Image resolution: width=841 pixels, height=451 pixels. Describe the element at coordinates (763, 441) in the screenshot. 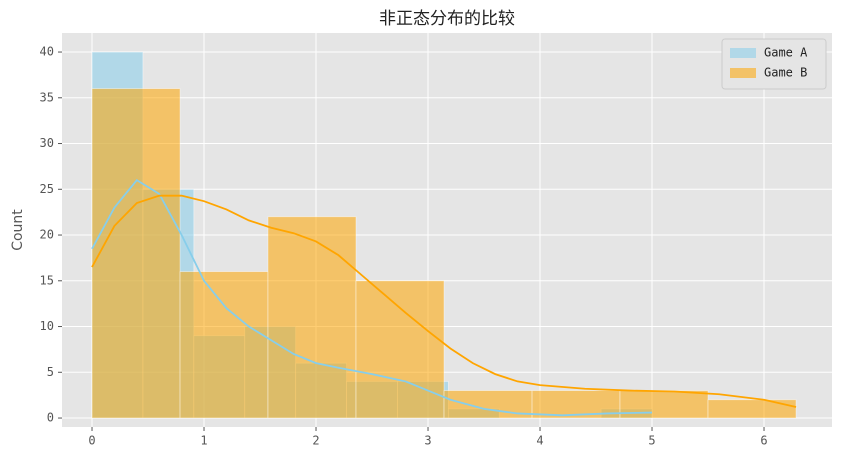

I see `x-tick-label: 6` at that location.